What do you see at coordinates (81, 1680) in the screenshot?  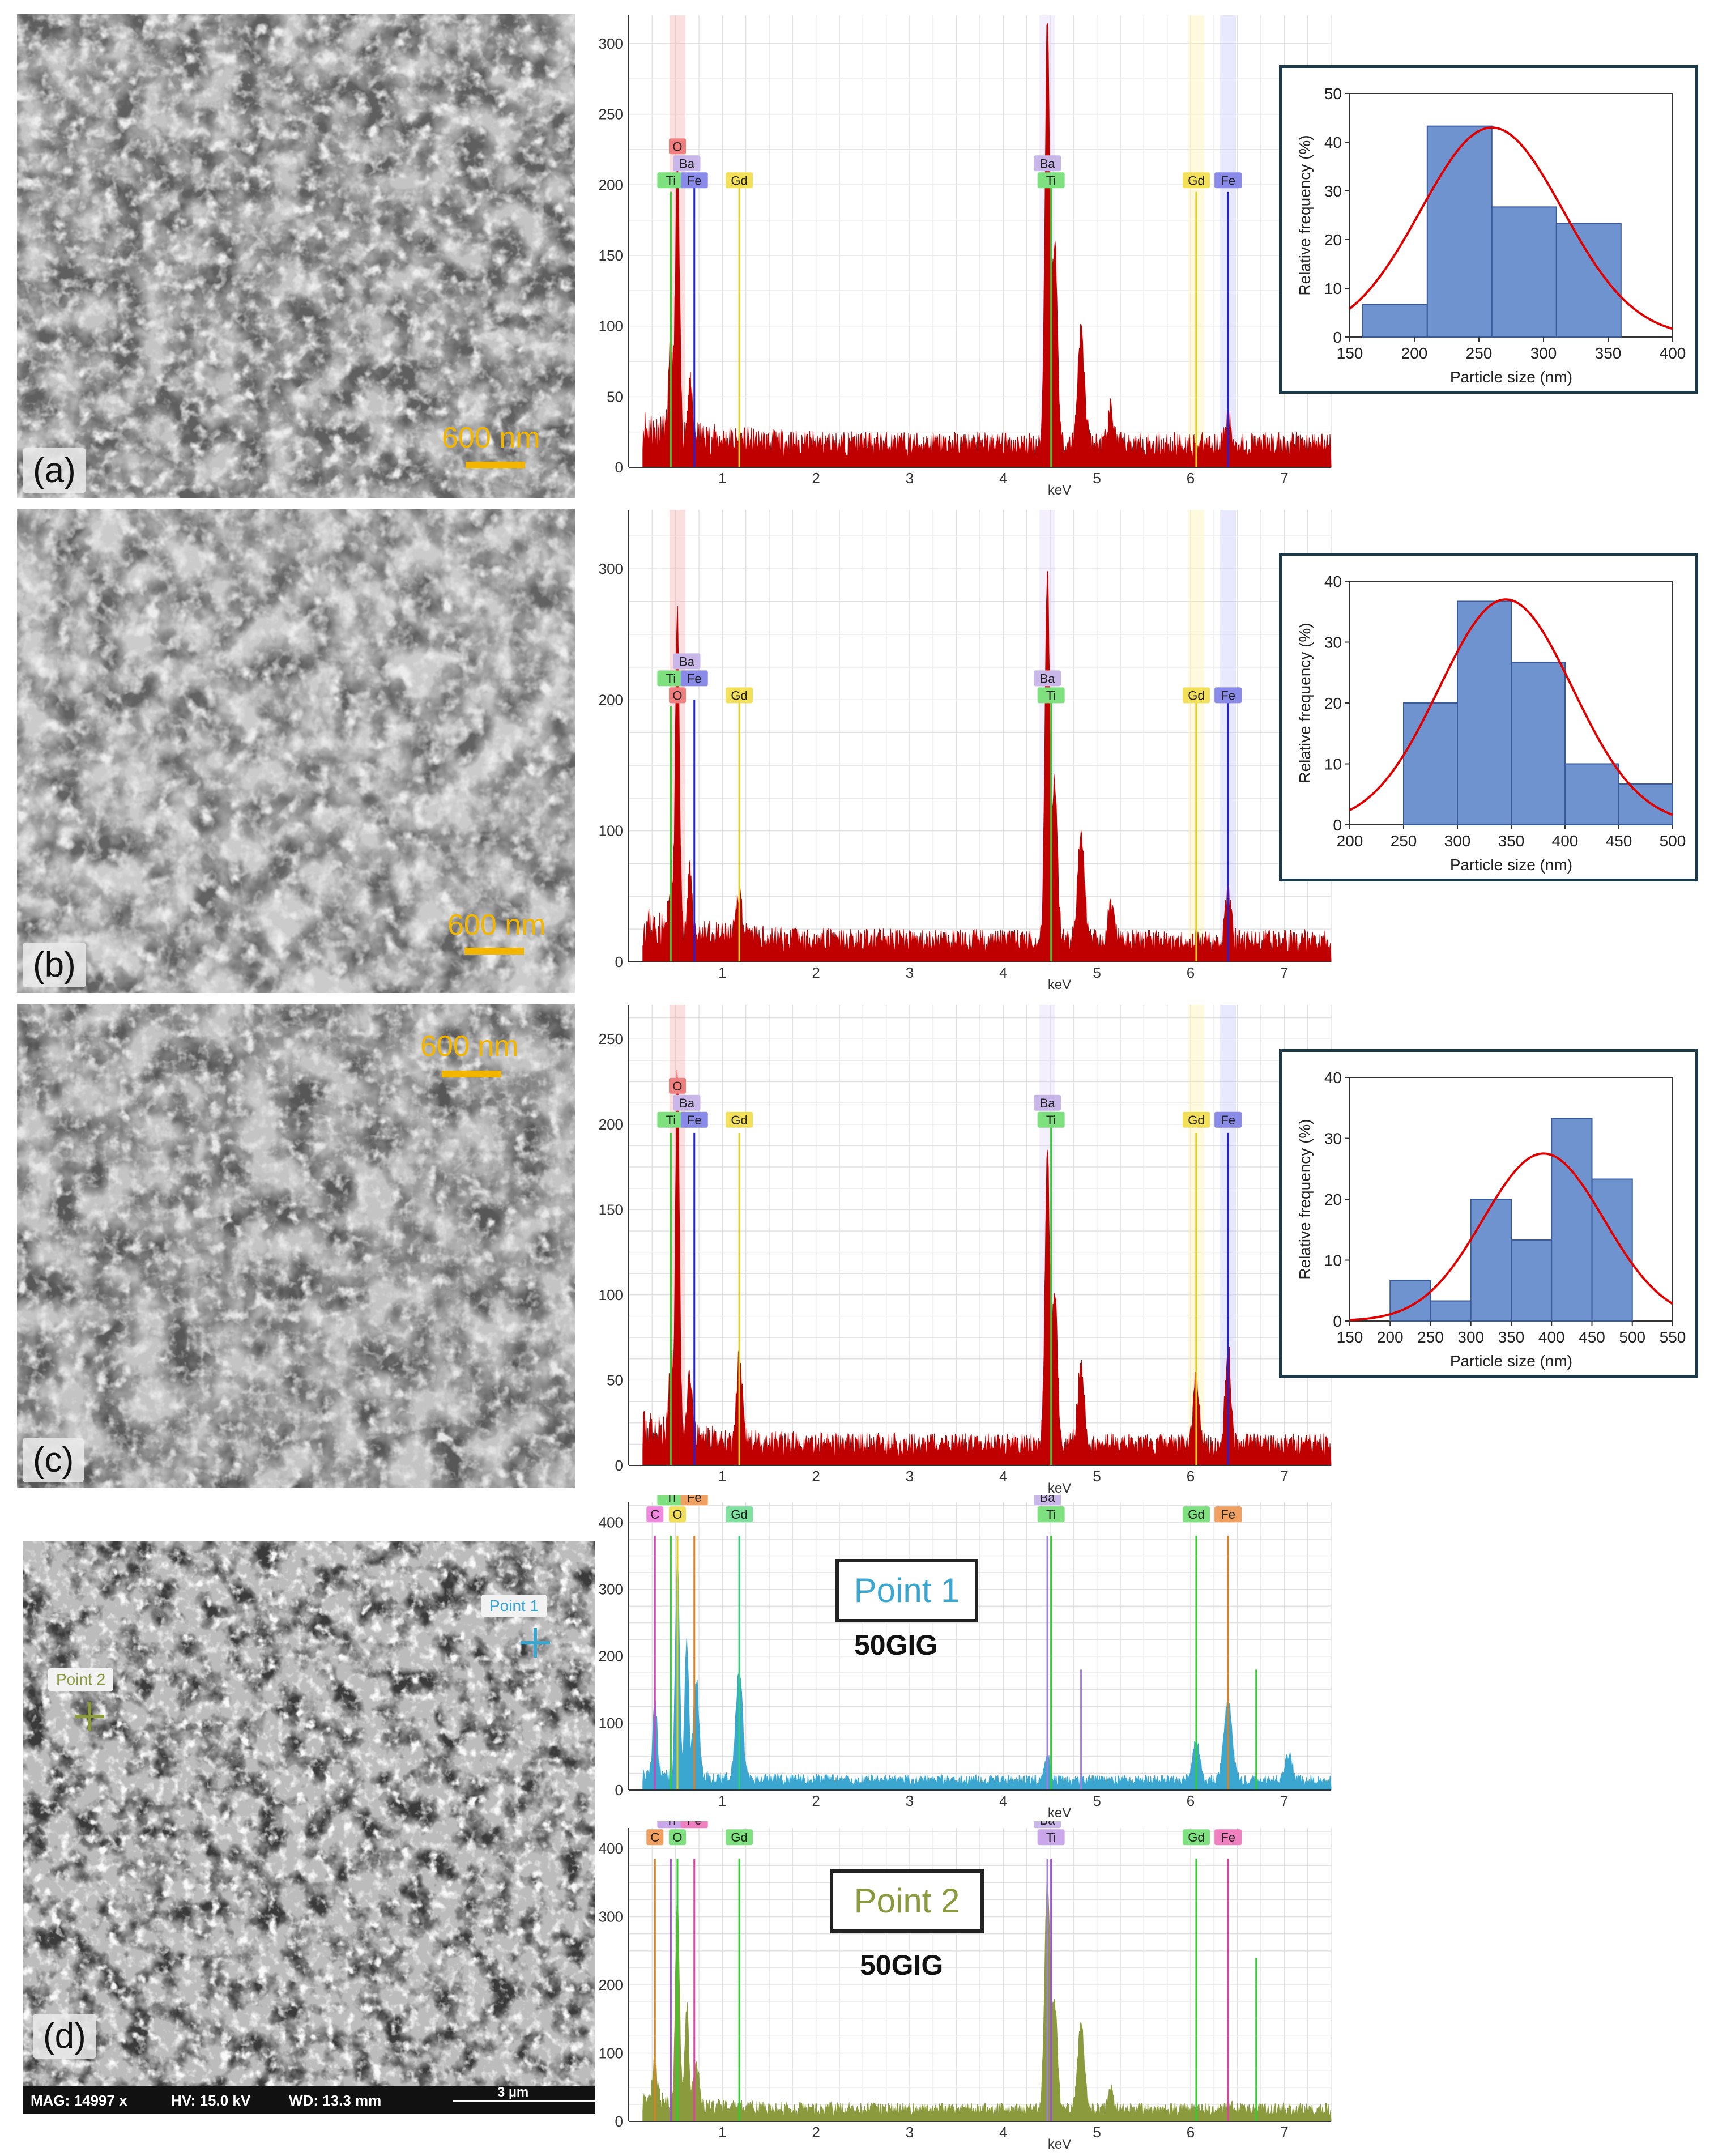 I see `point2-marker-label: Point 2` at bounding box center [81, 1680].